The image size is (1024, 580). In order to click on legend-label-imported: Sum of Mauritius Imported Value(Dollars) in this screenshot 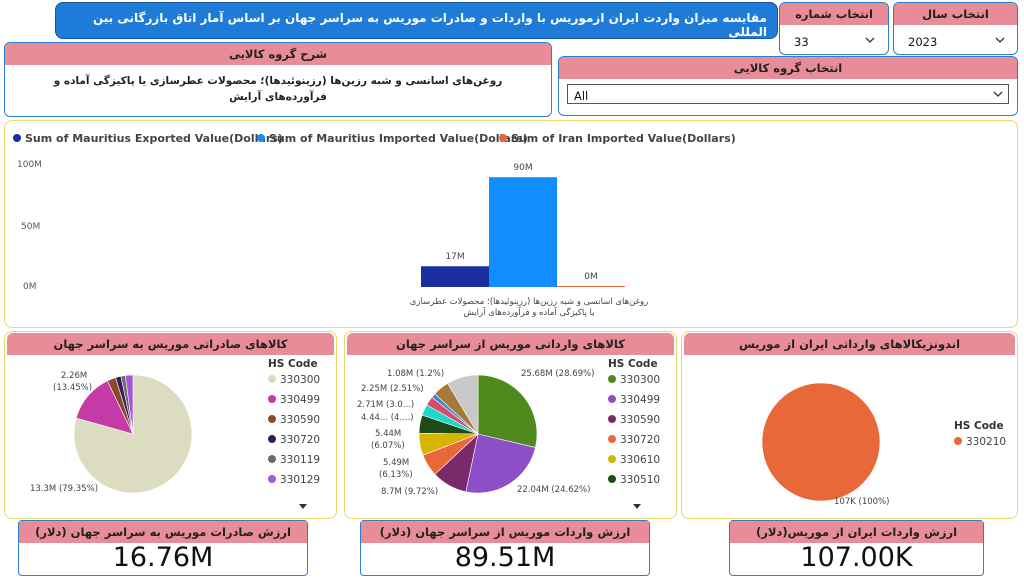, I will do `click(398, 138)`.